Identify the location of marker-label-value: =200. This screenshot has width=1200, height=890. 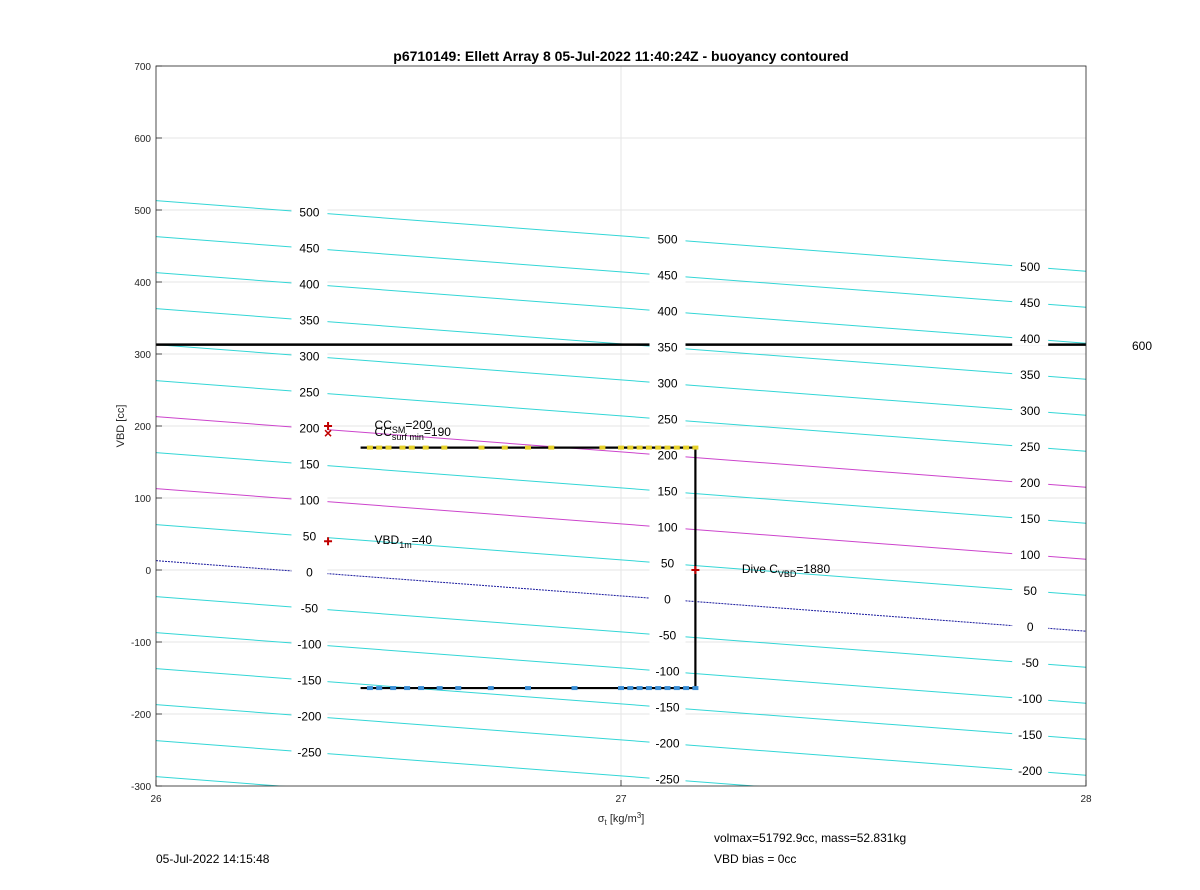
(418, 425).